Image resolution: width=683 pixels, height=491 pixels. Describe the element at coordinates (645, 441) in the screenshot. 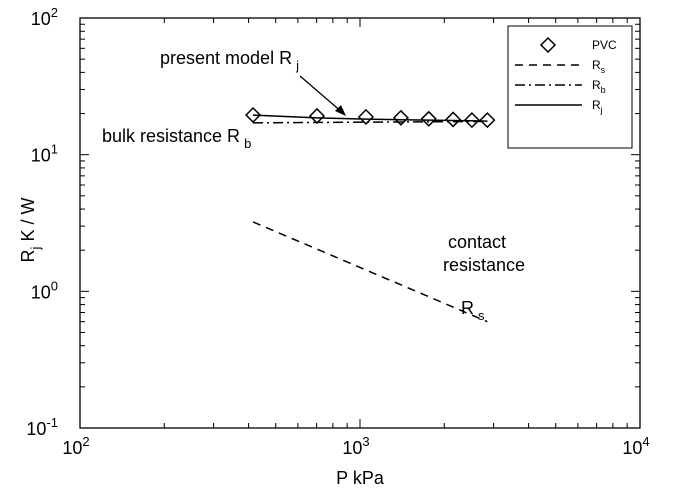

I see `text-part: 4` at that location.